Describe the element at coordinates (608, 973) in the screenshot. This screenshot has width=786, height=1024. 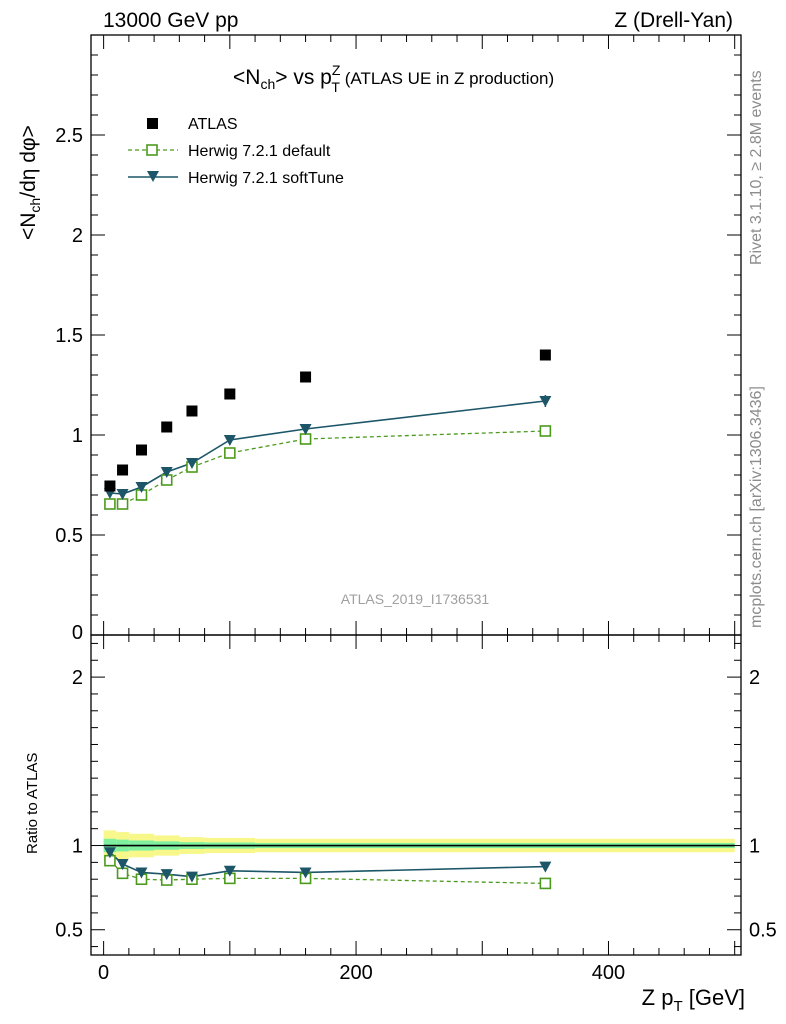
I see `x-tick-label: 400` at that location.